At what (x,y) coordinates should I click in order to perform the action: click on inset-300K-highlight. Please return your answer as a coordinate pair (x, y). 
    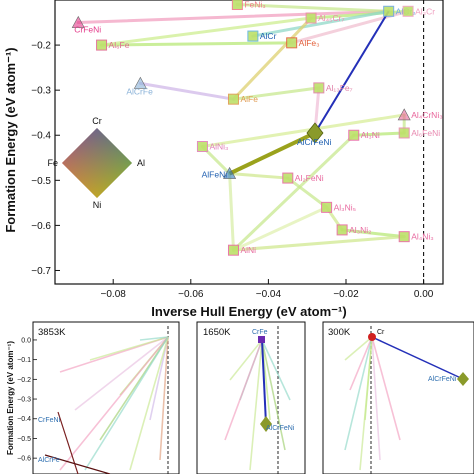
    Looking at the image, I should click on (417, 358).